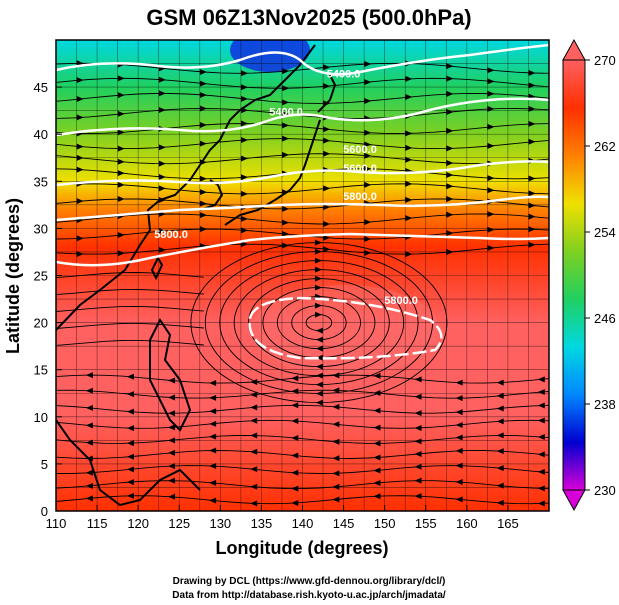 The height and width of the screenshot is (605, 619). I want to click on colorbar-bottom-arrow, so click(574, 500).